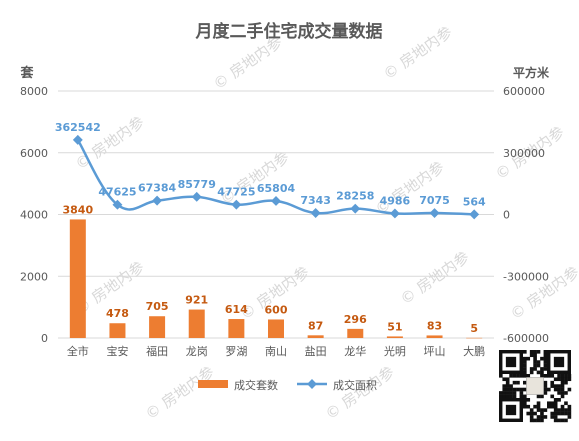 The height and width of the screenshot is (441, 579). I want to click on x-tick-label: 全市, so click(78, 351).